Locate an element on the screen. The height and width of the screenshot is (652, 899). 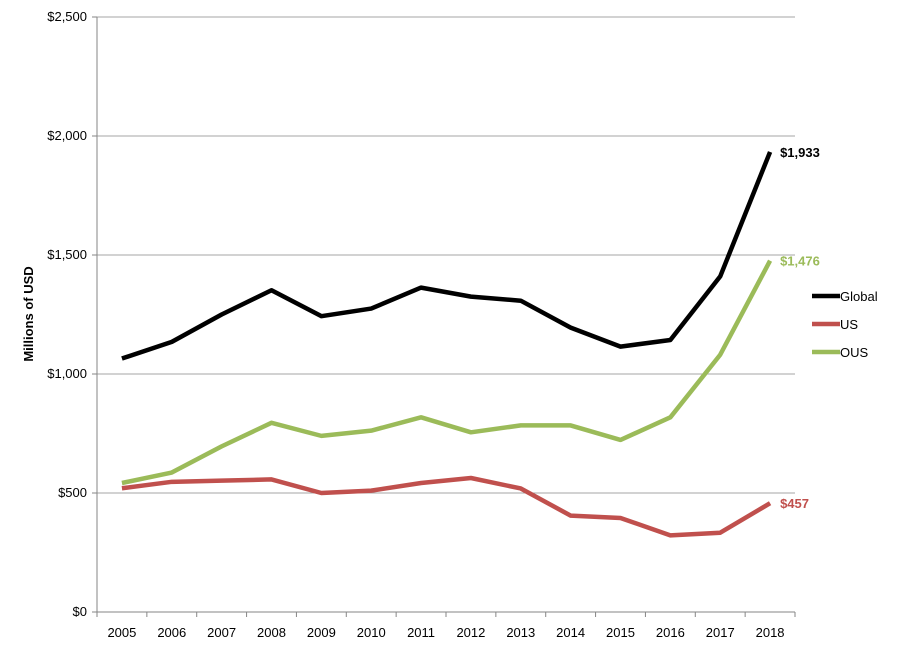
x-tick-label: 2009 is located at coordinates (321, 632).